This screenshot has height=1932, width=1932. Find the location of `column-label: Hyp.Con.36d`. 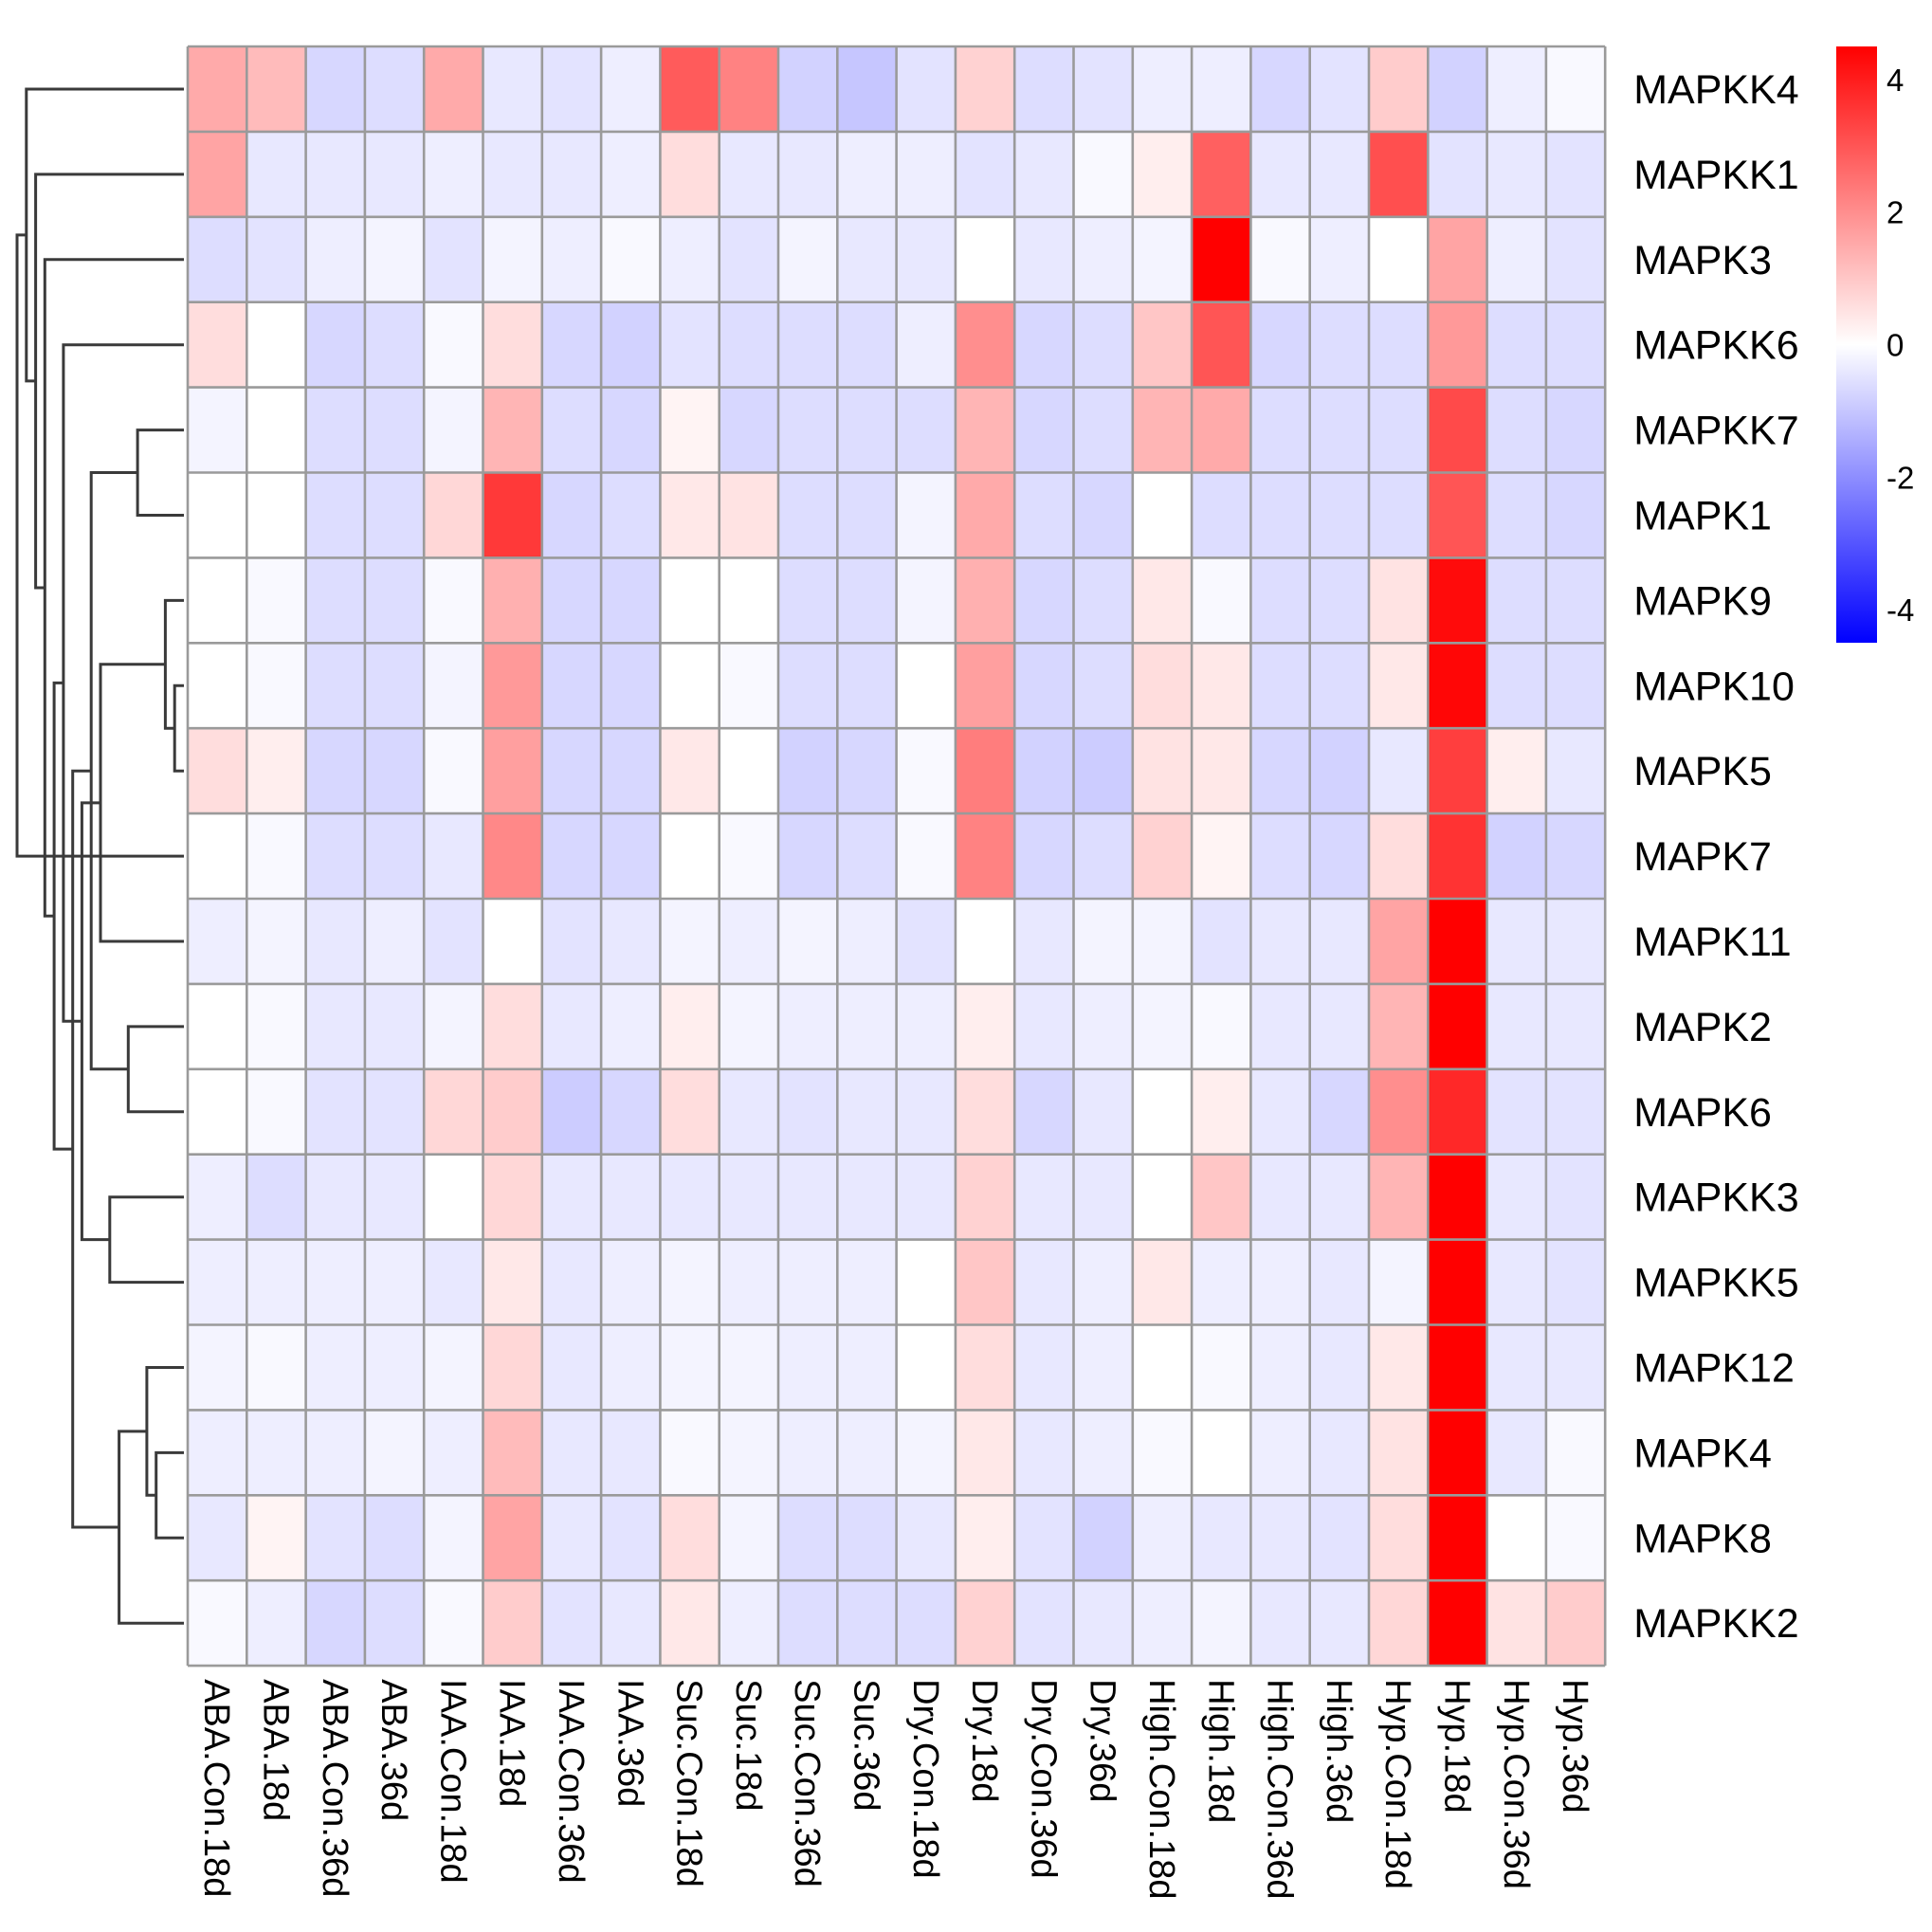

column-label: Hyp.Con.36d is located at coordinates (1516, 1784).